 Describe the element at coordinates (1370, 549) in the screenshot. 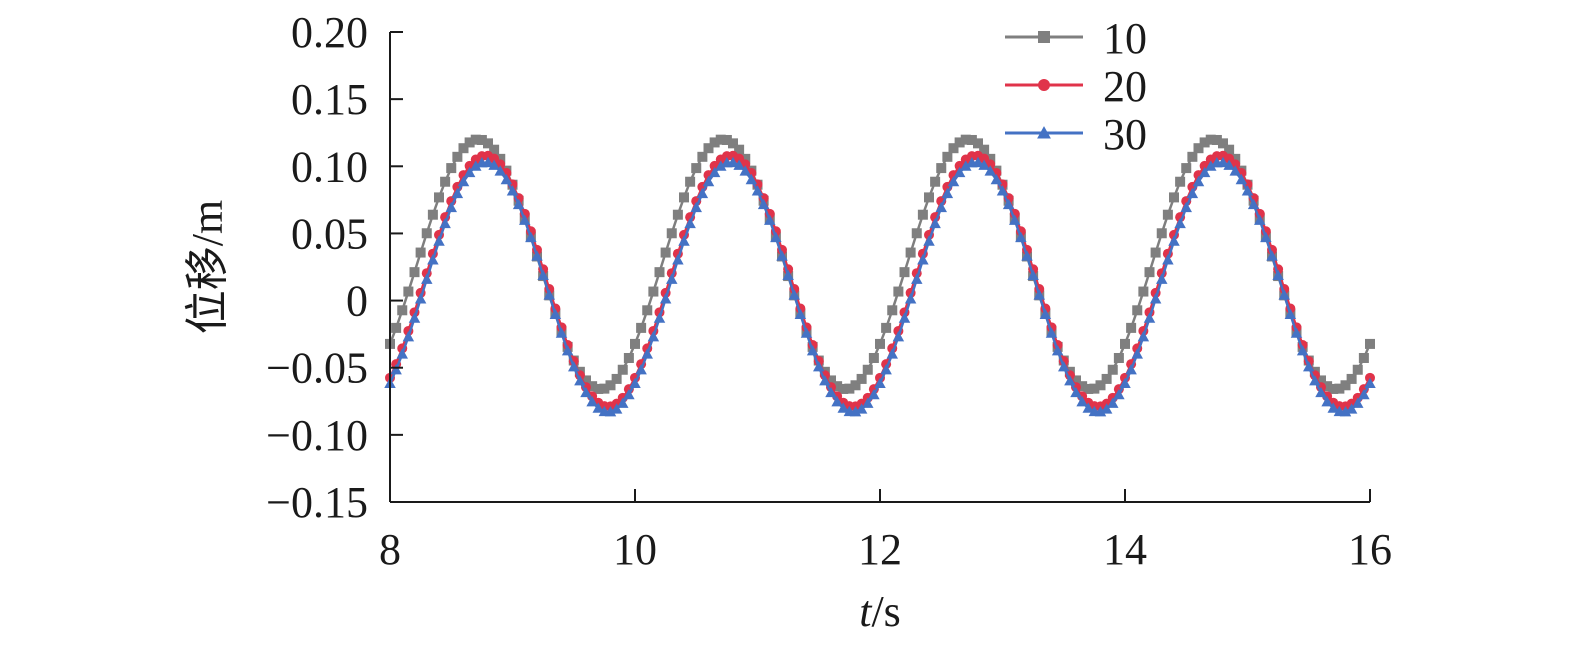

I see `x-tick-label: 16` at that location.